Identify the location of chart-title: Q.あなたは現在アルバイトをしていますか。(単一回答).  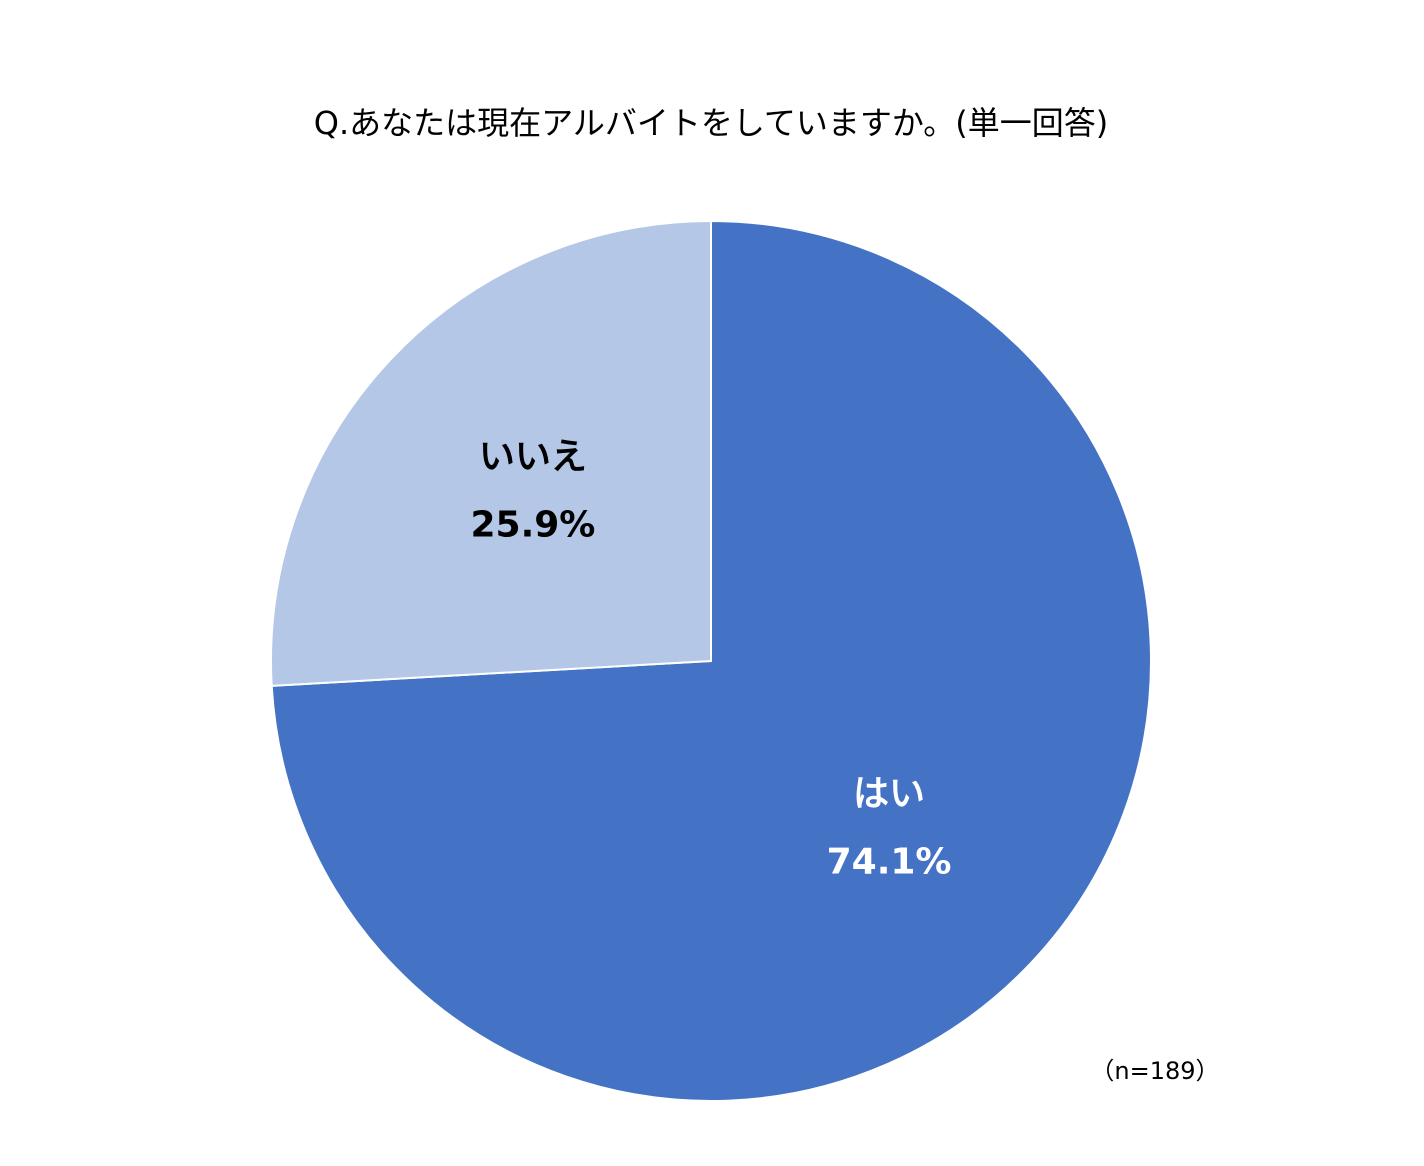
(711, 123).